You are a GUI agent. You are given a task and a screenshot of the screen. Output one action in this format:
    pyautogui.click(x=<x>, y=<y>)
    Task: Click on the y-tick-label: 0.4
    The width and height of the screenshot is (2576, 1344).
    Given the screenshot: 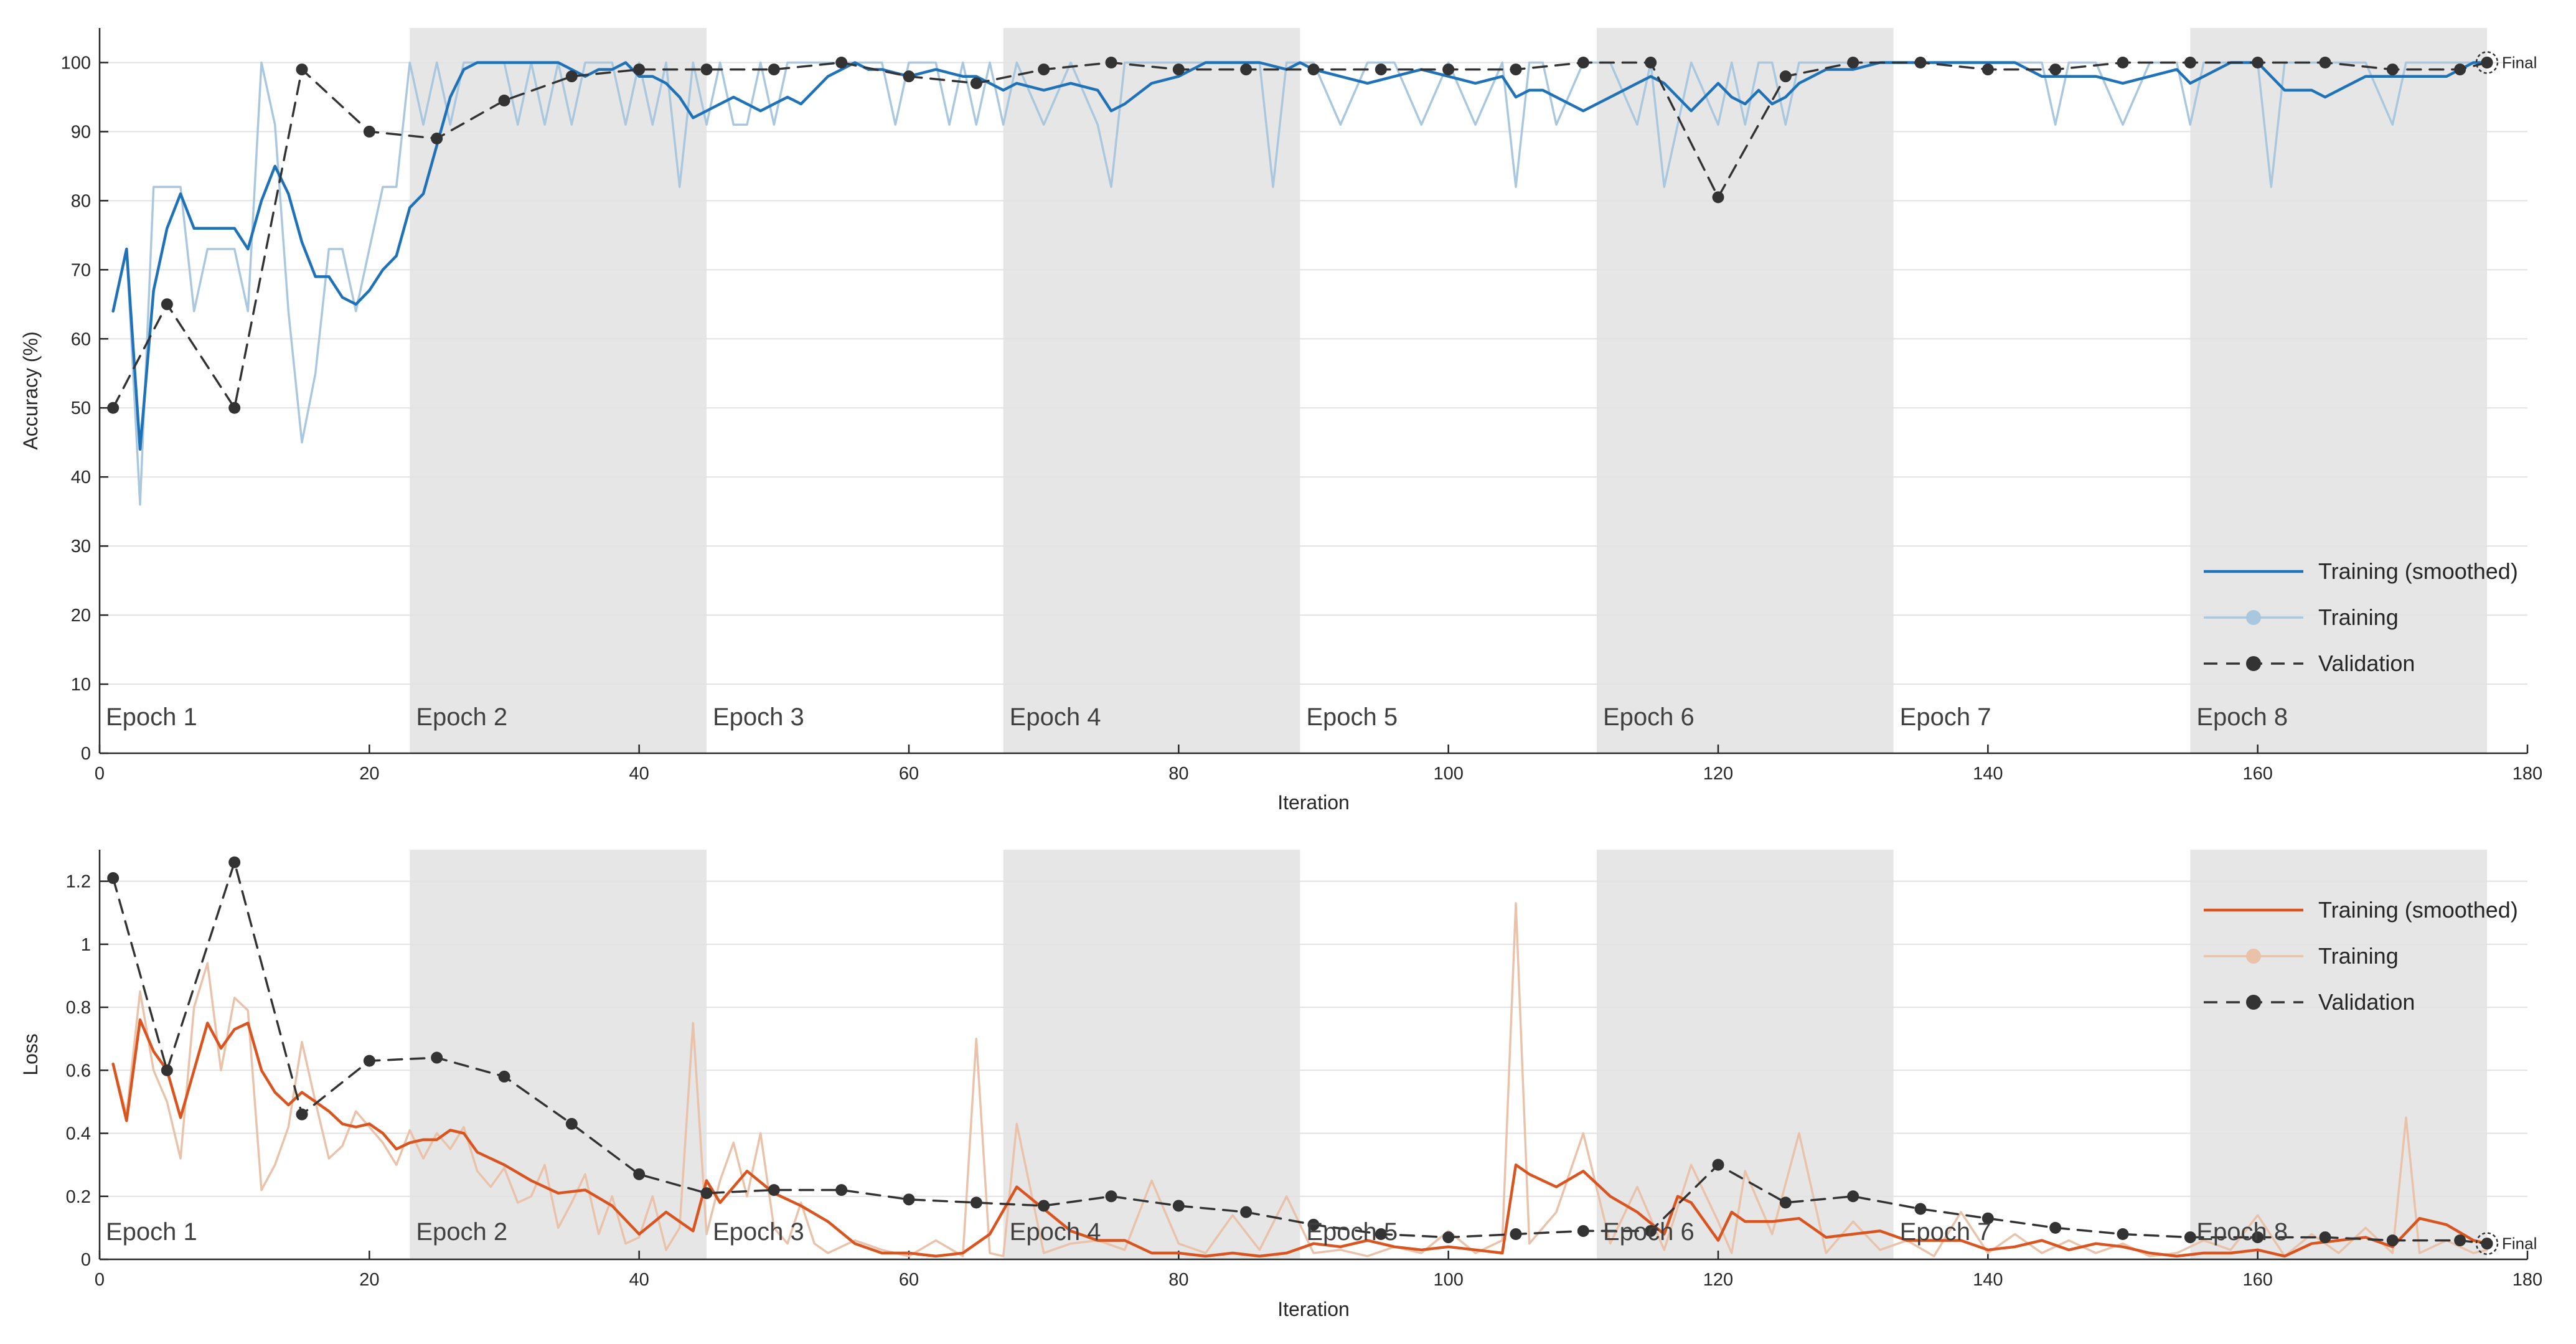 What is the action you would take?
    pyautogui.click(x=78, y=1134)
    